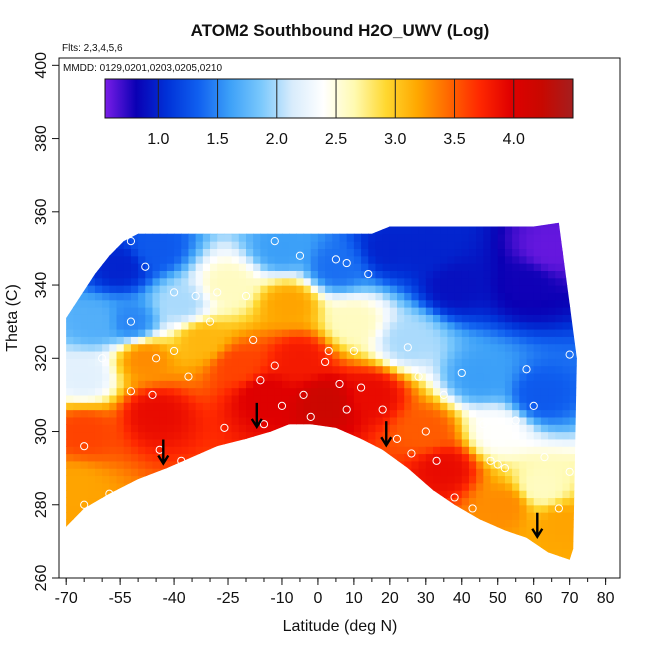 This screenshot has height=650, width=650. What do you see at coordinates (537, 525) in the screenshot?
I see `arrow-marker` at bounding box center [537, 525].